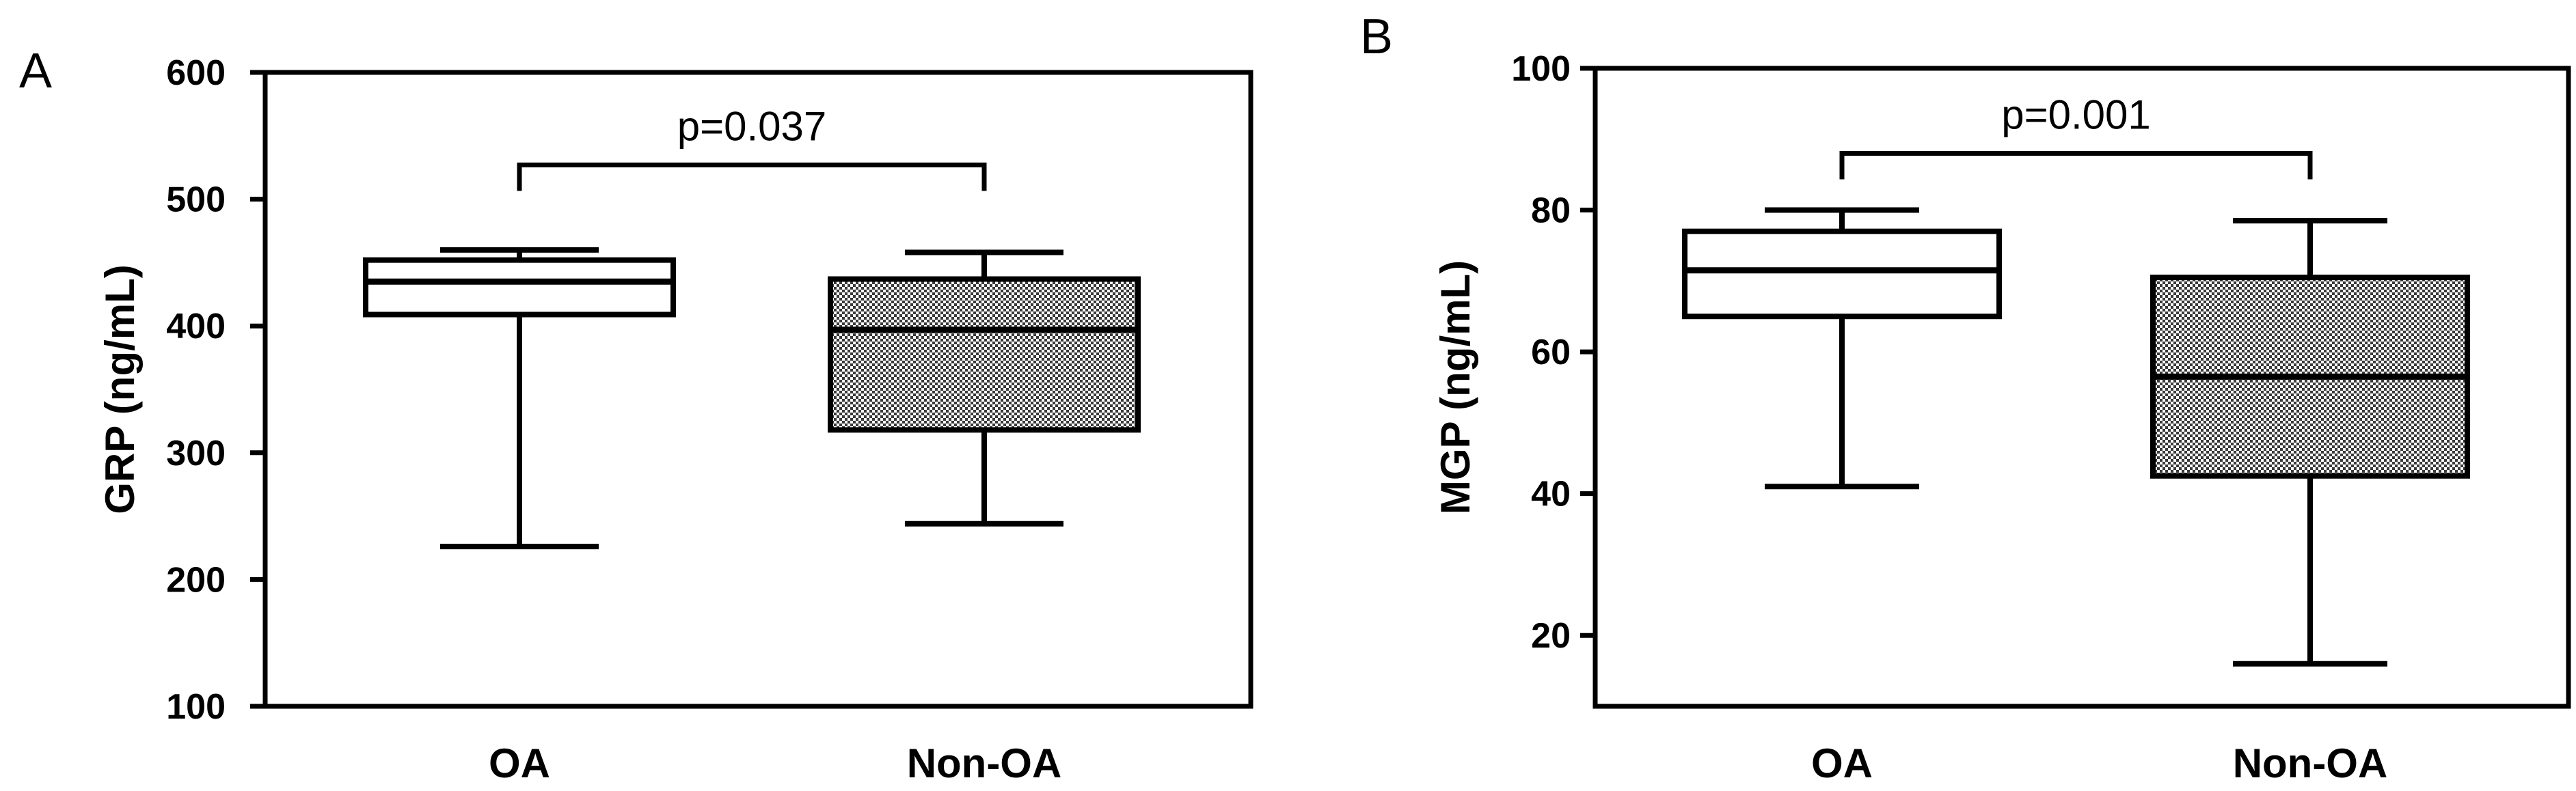 The height and width of the screenshot is (791, 2576). Describe the element at coordinates (196, 453) in the screenshot. I see `y-tick-label: 300` at that location.